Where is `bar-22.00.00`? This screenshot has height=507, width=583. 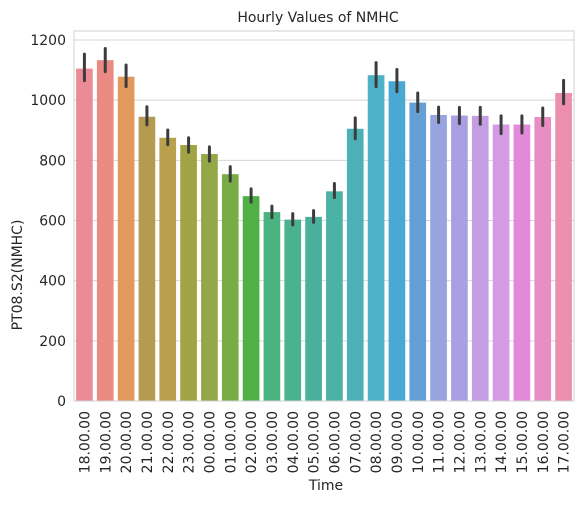 bar-22.00.00 is located at coordinates (168, 269).